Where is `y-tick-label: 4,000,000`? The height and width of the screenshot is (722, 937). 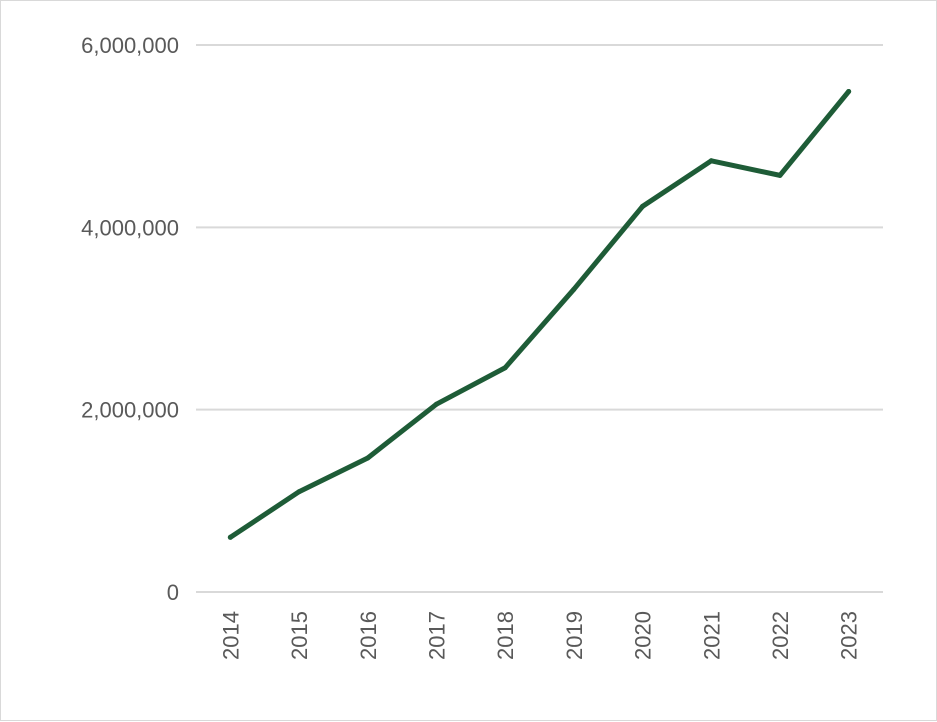 y-tick-label: 4,000,000 is located at coordinates (130, 227).